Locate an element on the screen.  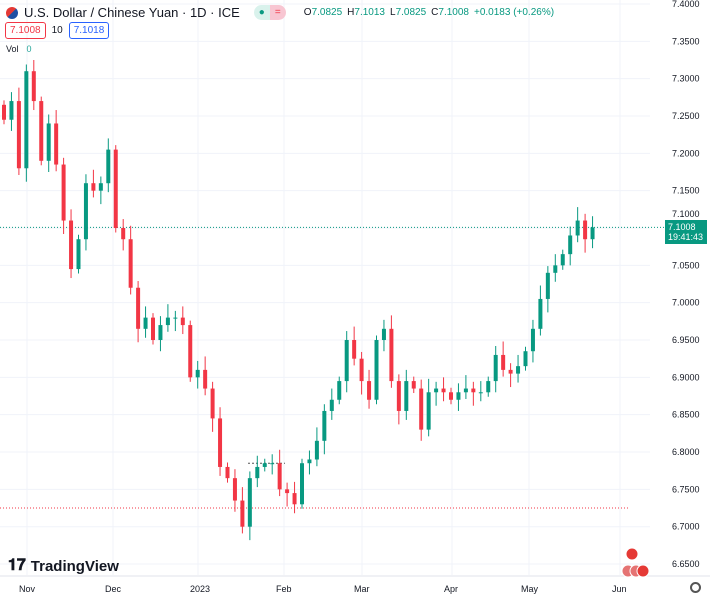
price-axis-label: 7.2500 is located at coordinates (686, 116).